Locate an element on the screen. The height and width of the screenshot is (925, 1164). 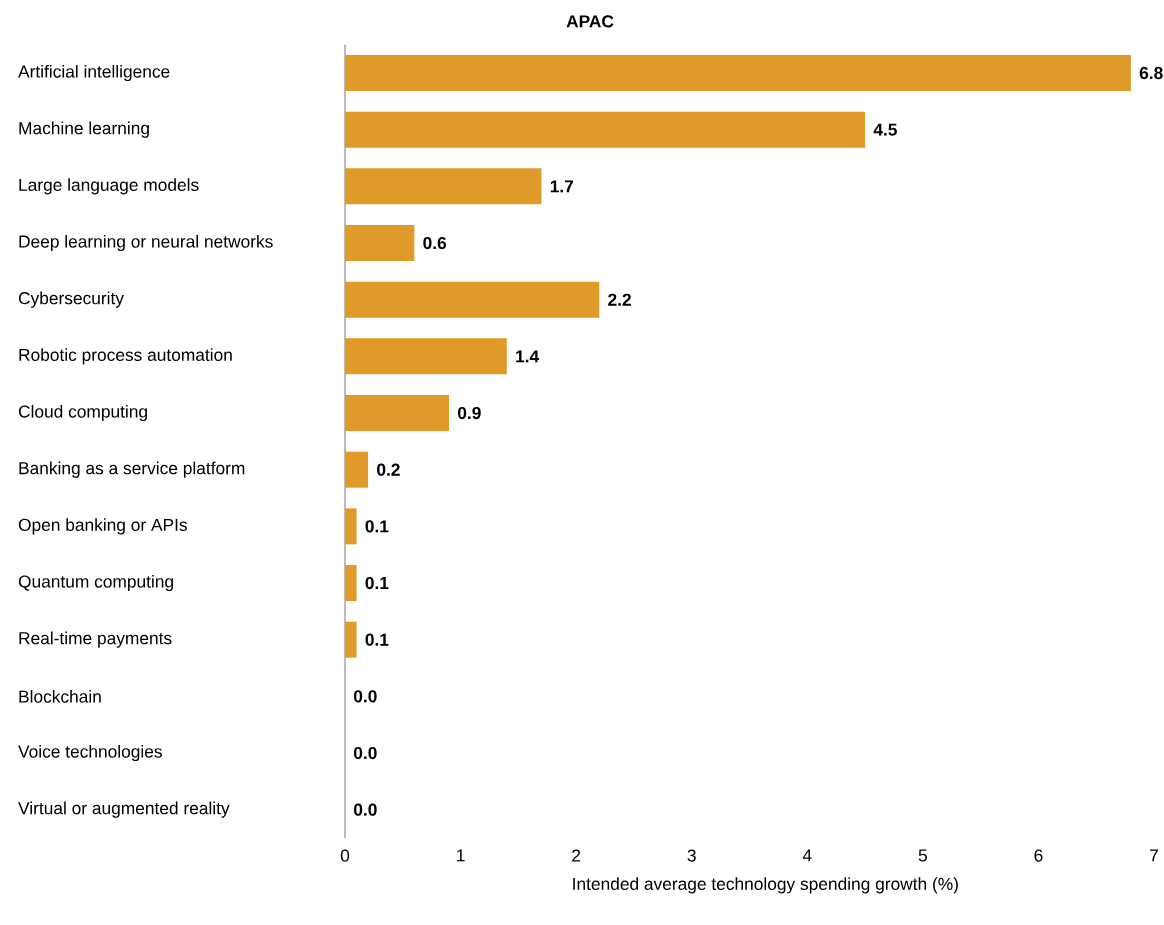
y-tick-label: Quantum computing is located at coordinates (95, 583).